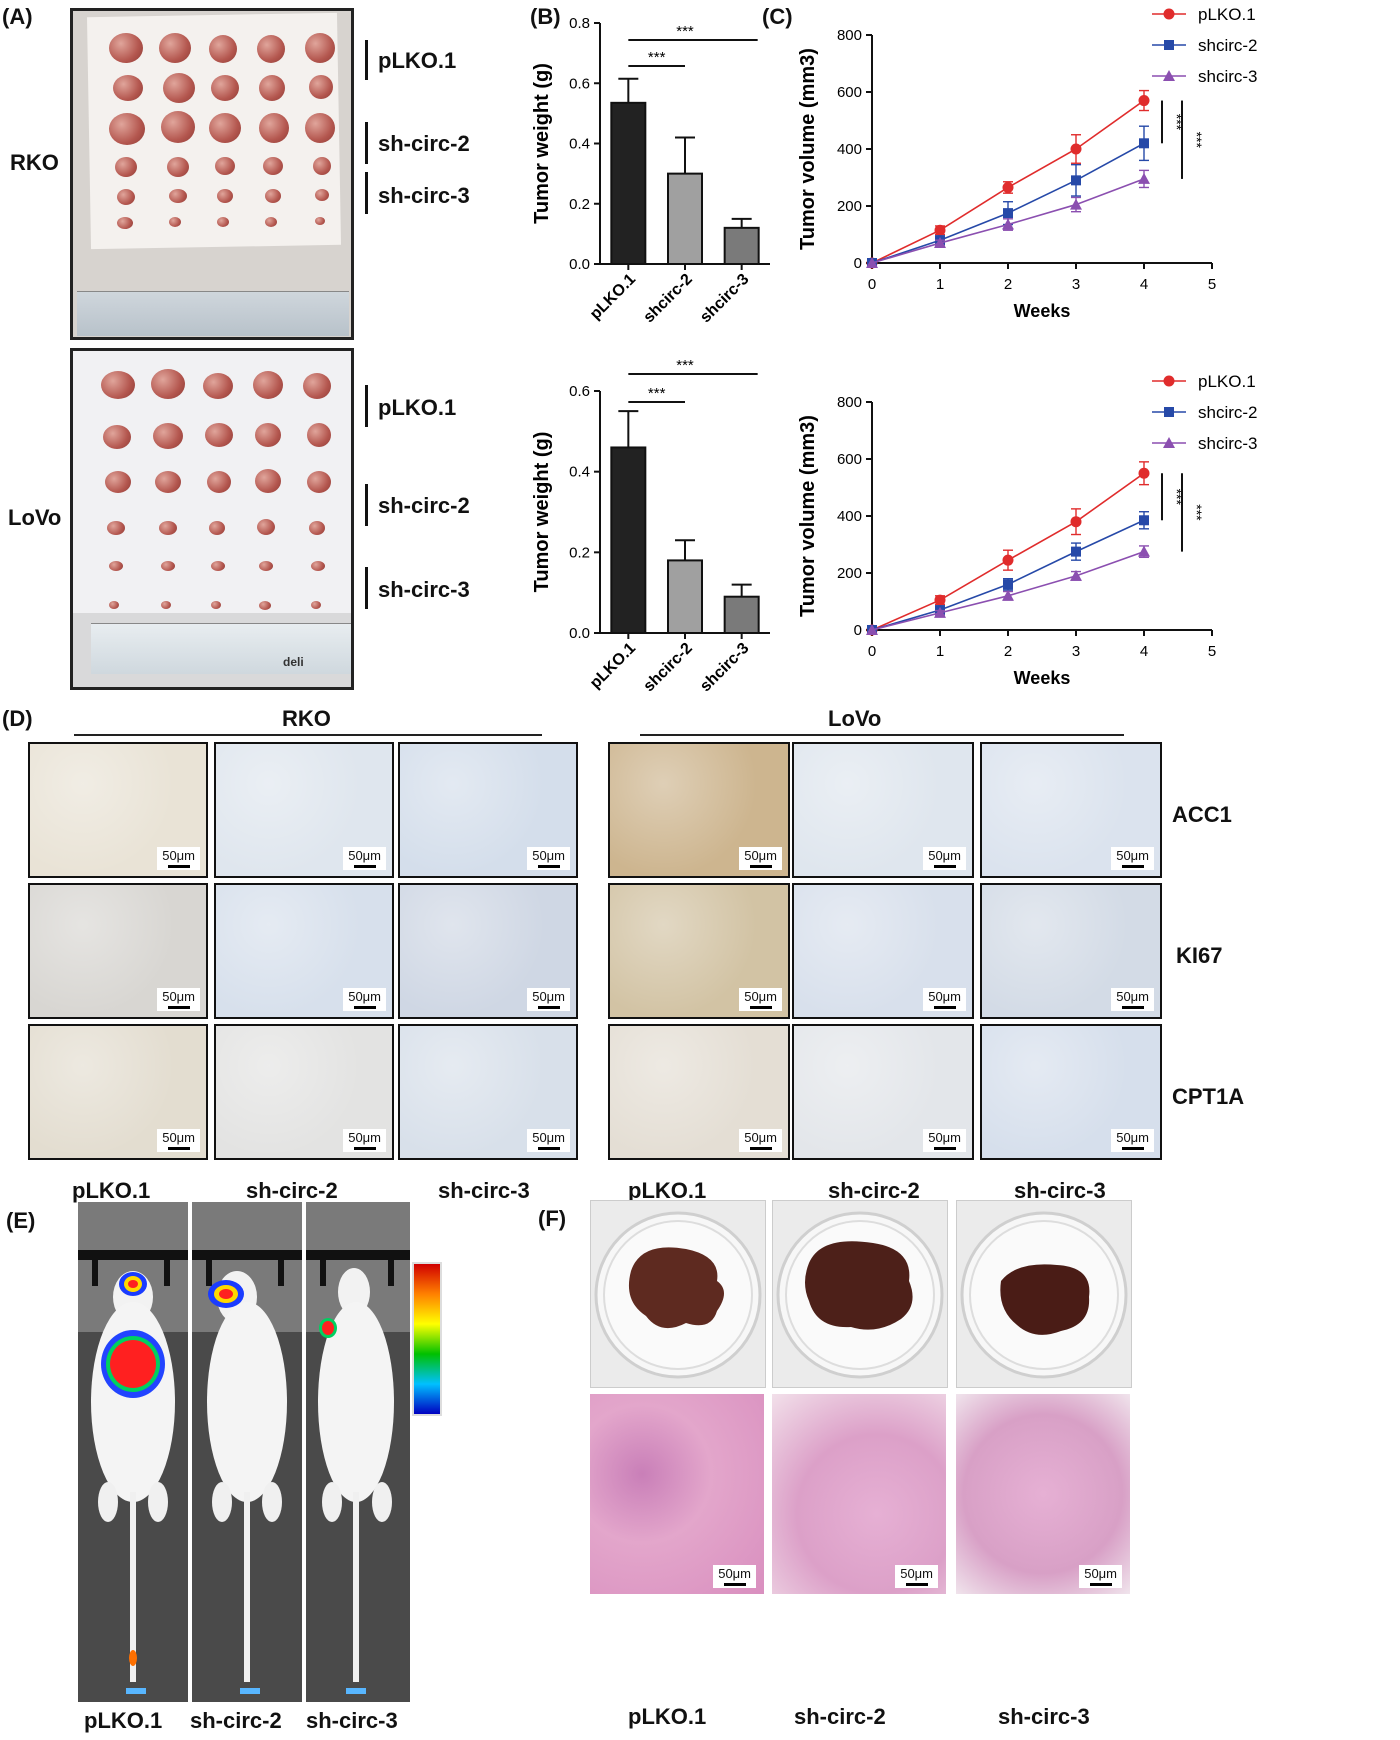 This screenshot has height=1740, width=1400. I want to click on e-top-label-plko: pLKO.1, so click(111, 1190).